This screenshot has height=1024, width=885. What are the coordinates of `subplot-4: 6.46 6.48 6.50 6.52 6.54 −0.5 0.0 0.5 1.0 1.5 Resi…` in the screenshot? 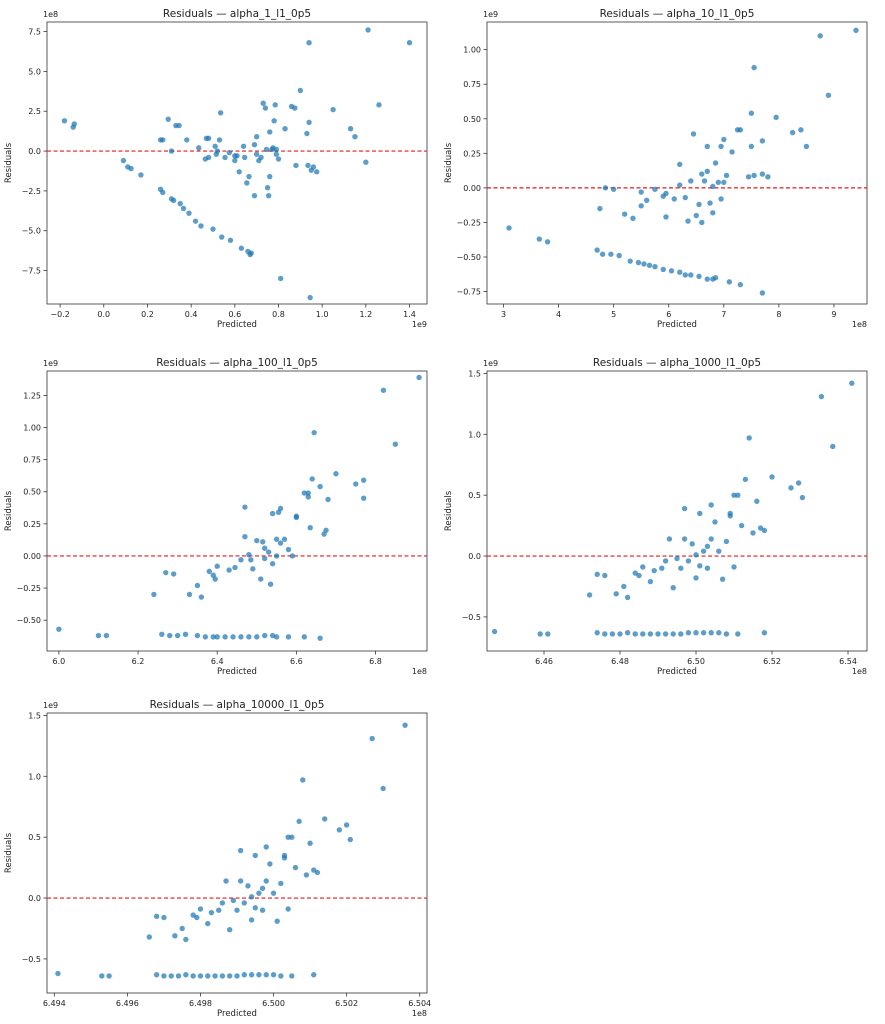 It's located at (656, 517).